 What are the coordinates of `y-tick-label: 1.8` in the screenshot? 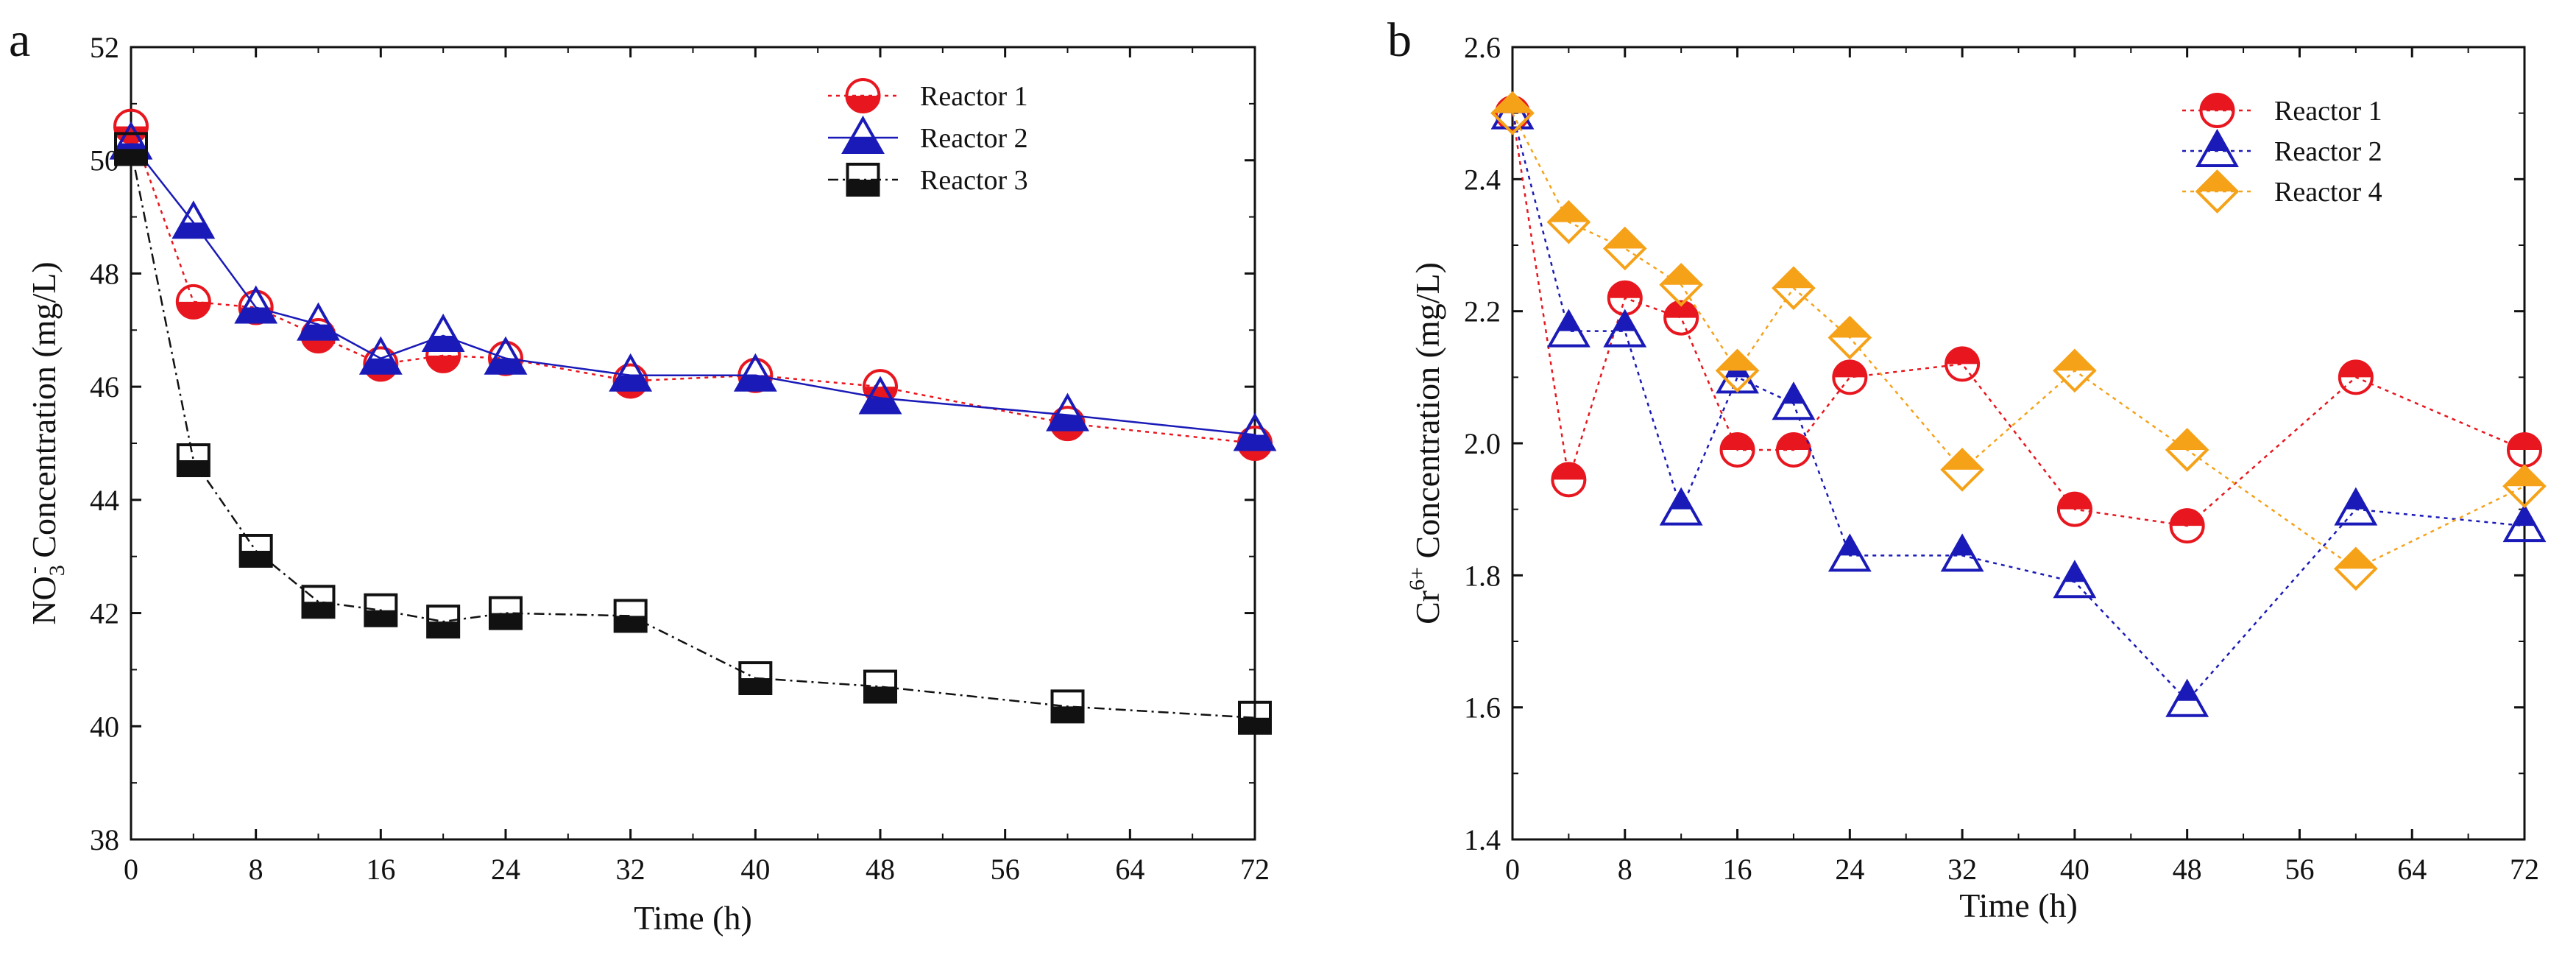 It's located at (1482, 575).